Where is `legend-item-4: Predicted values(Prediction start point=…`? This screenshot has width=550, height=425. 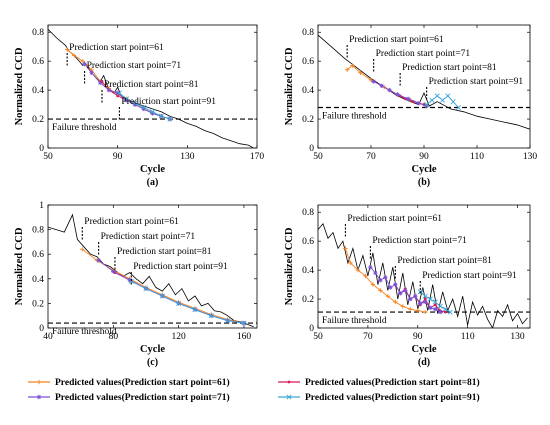 legend-item-4: Predicted values(Prediction start point=… is located at coordinates (379, 397).